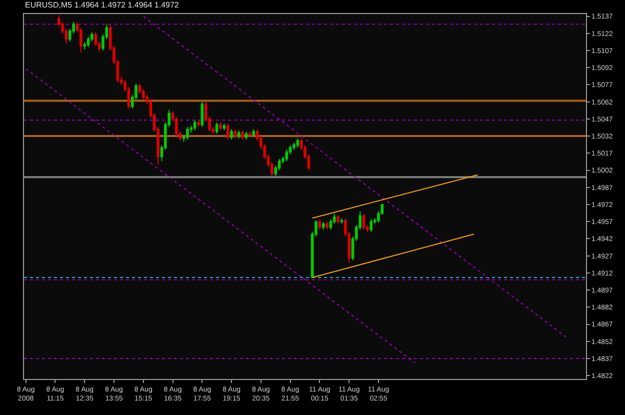  I want to click on chart-title: EURUSD,M5 1.4964 1.4972 1.4964 1.4972, so click(102, 5).